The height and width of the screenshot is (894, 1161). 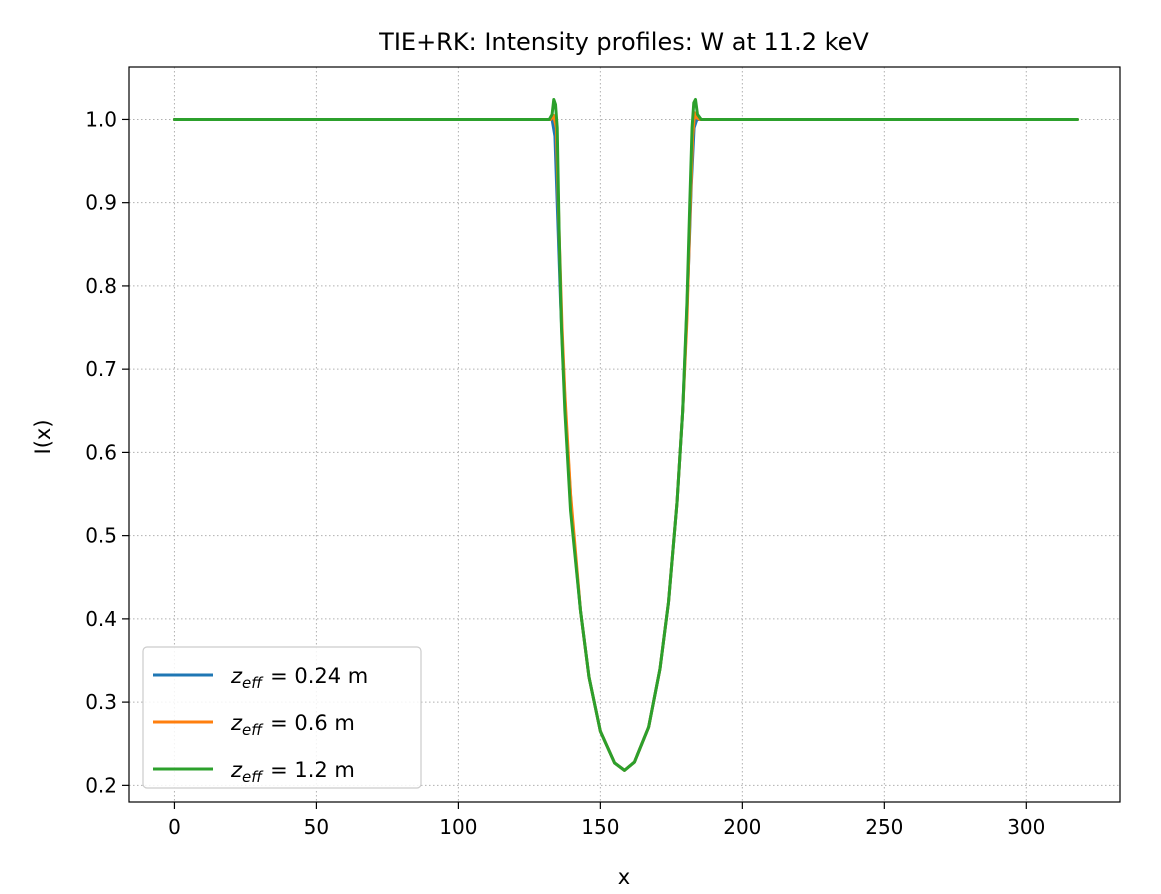 I want to click on y-tick-label: 0.5, so click(x=101, y=536).